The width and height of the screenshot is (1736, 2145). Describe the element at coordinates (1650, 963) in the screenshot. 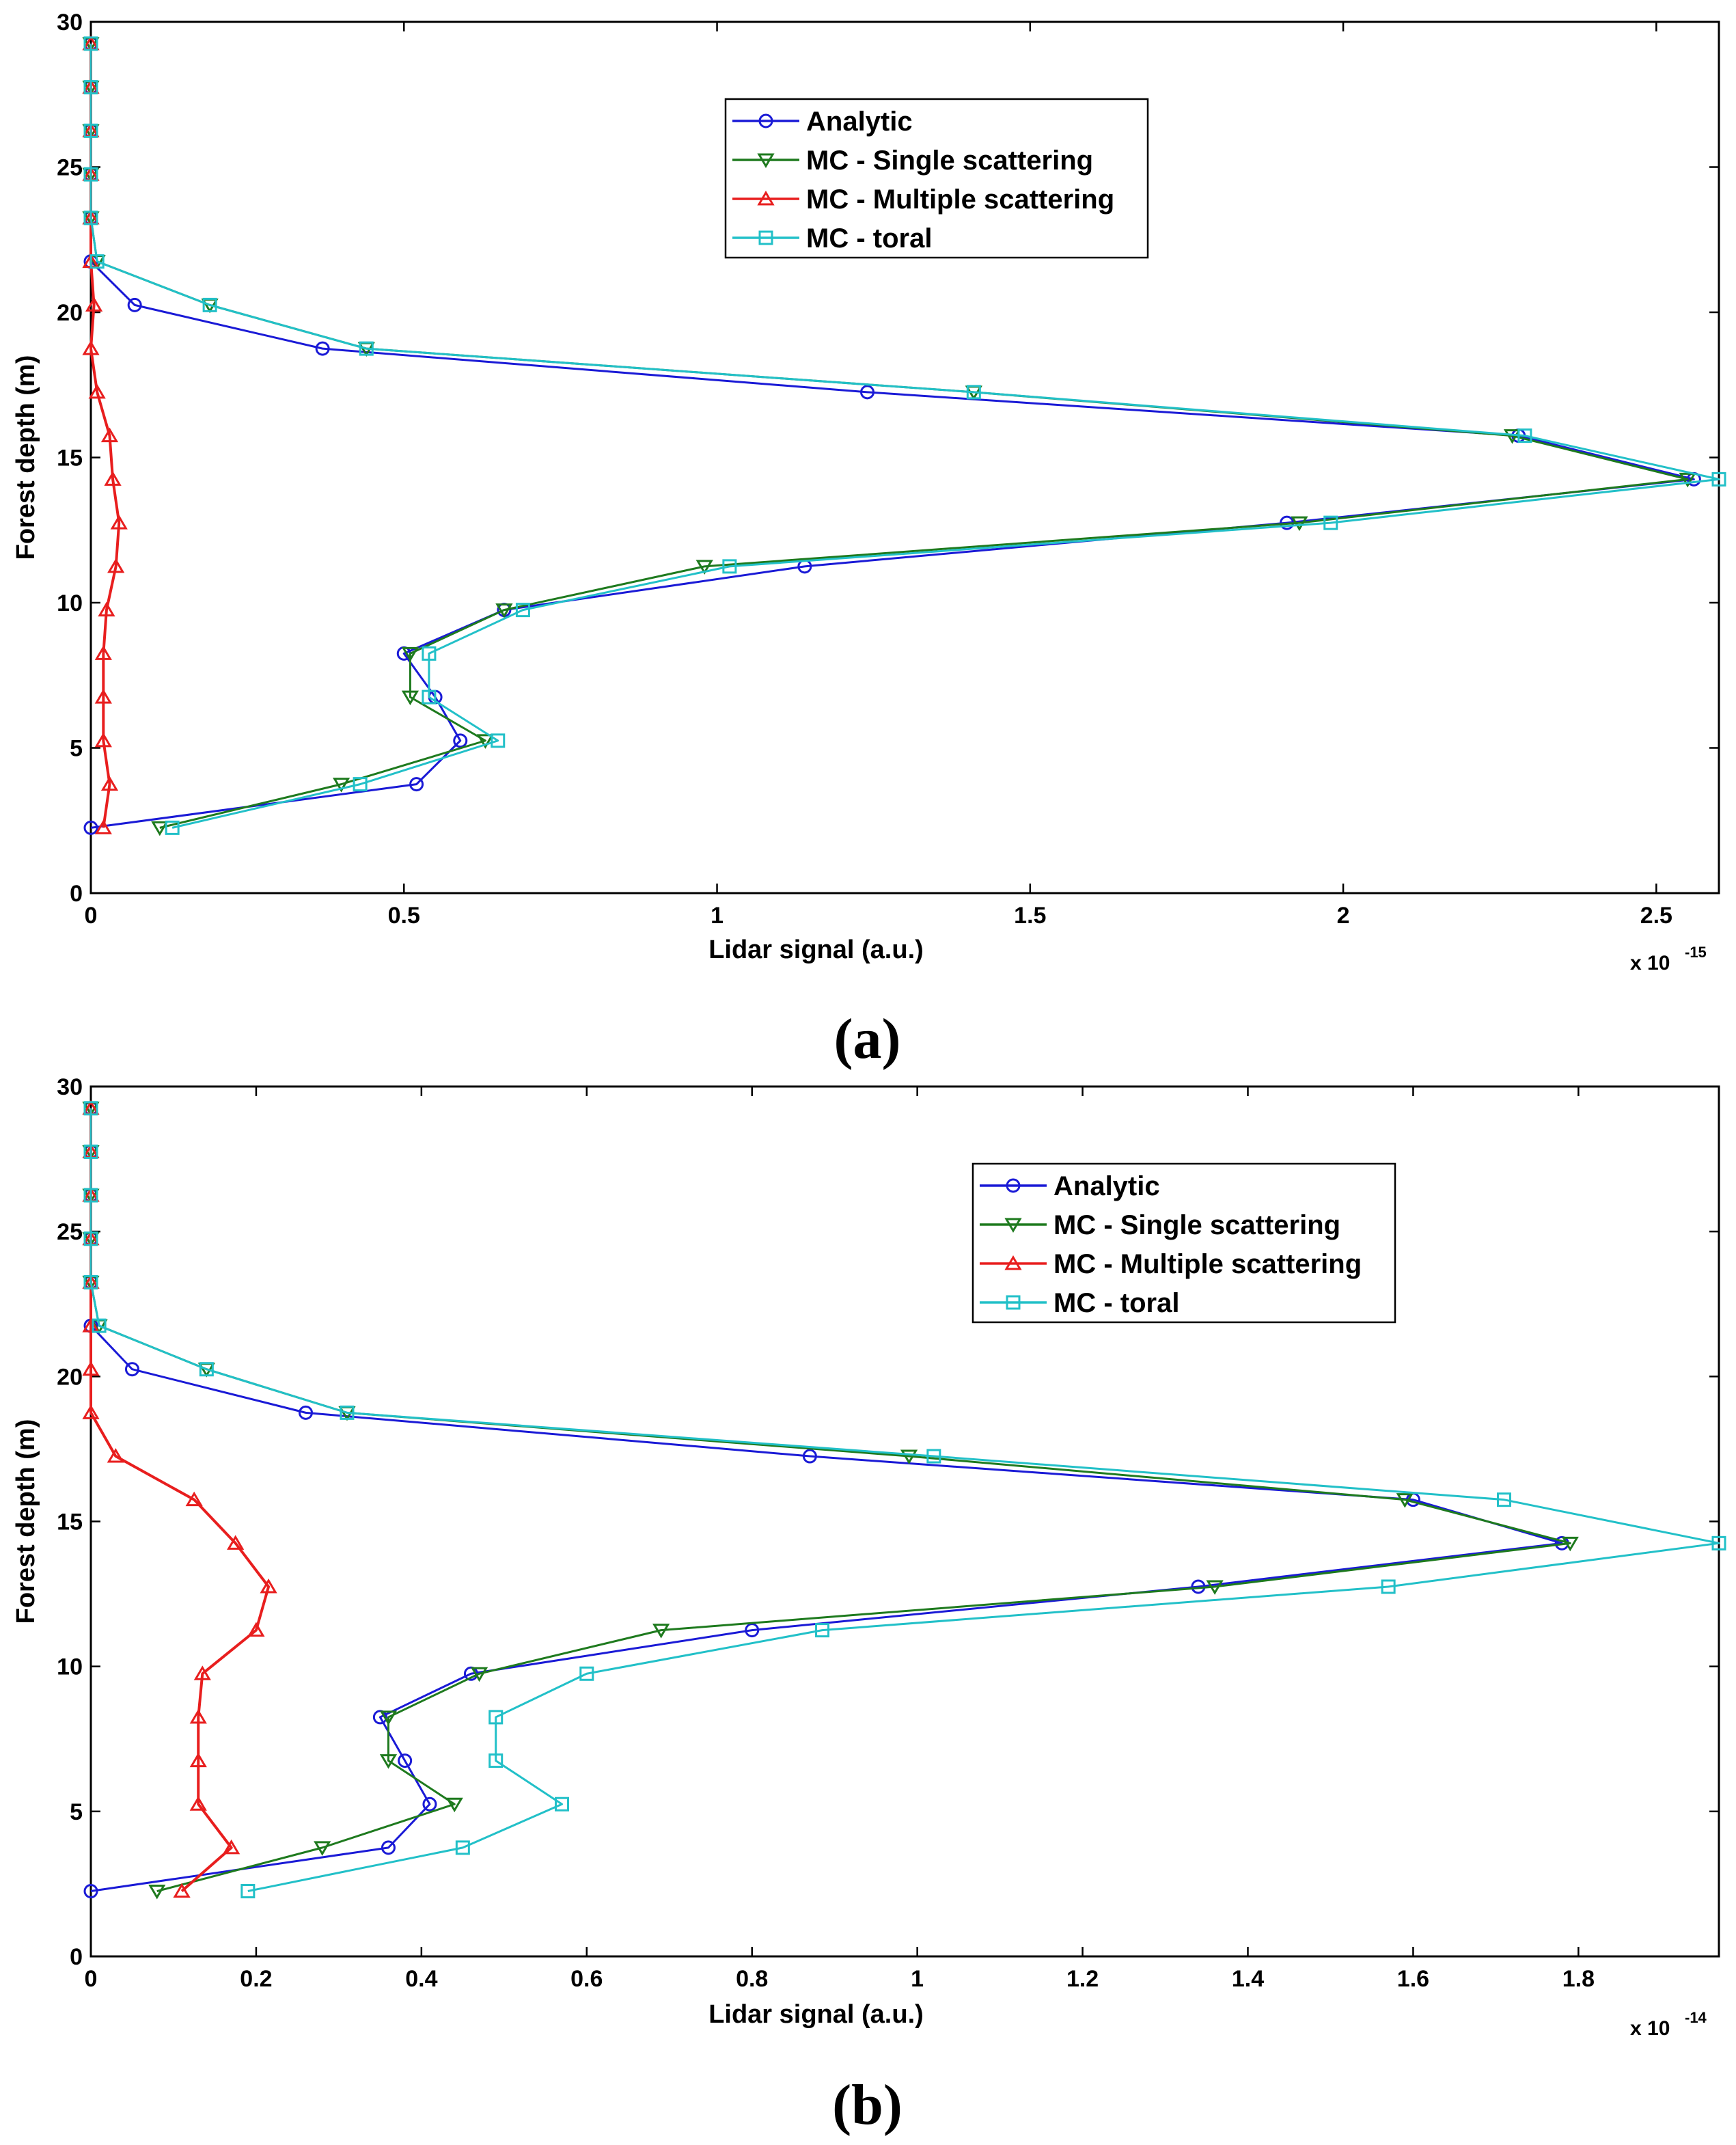

I see `x-multiplier: x 10` at that location.